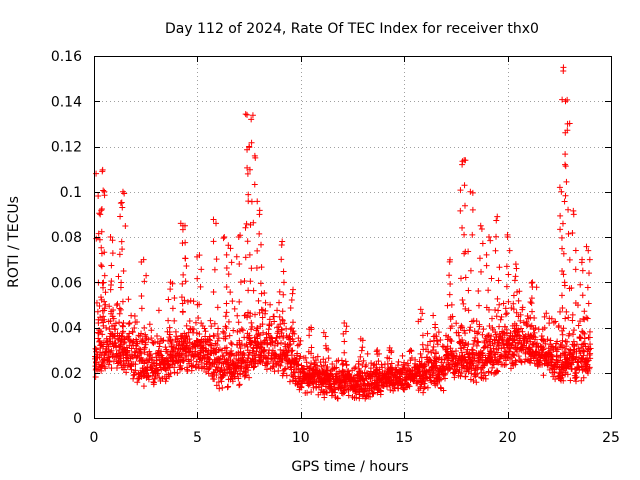  Describe the element at coordinates (355, 438) in the screenshot. I see `x-tick-labels: 0 5 10 15 20 25` at that location.